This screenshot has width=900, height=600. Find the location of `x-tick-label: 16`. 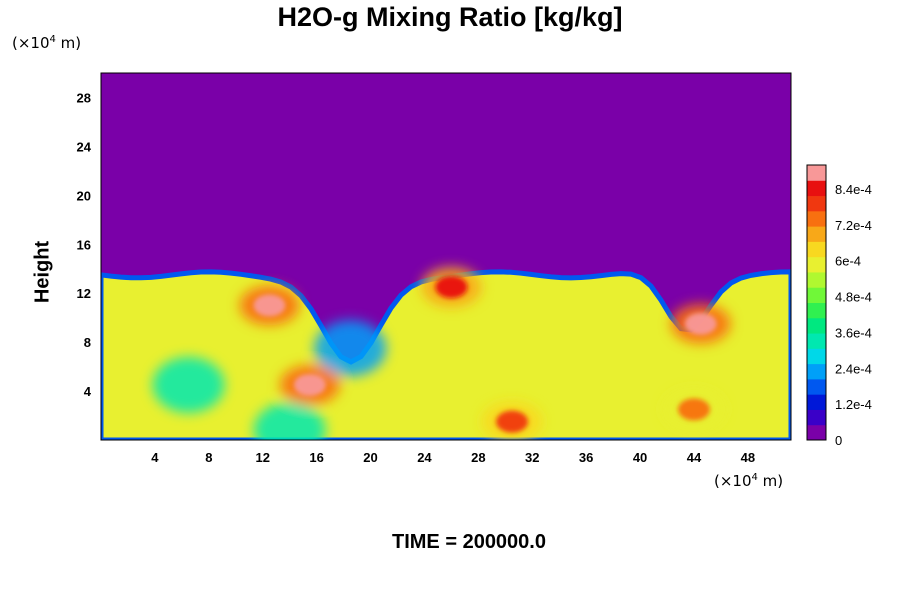

x-tick-label: 16 is located at coordinates (316, 457).